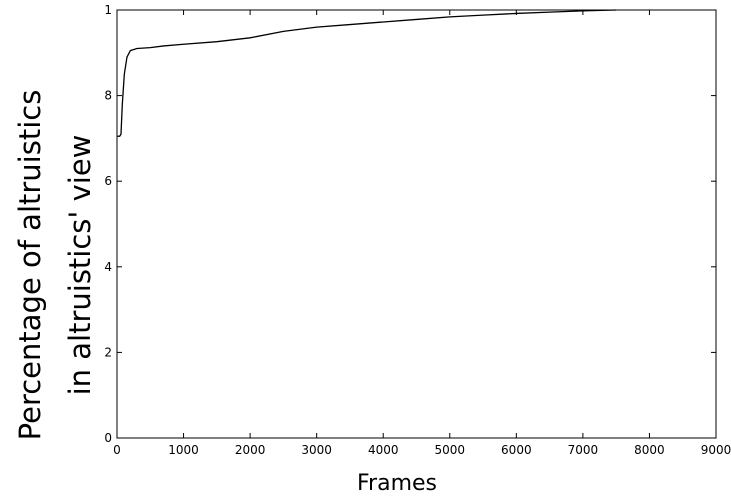  I want to click on x-tick-label: 0, so click(117, 450).